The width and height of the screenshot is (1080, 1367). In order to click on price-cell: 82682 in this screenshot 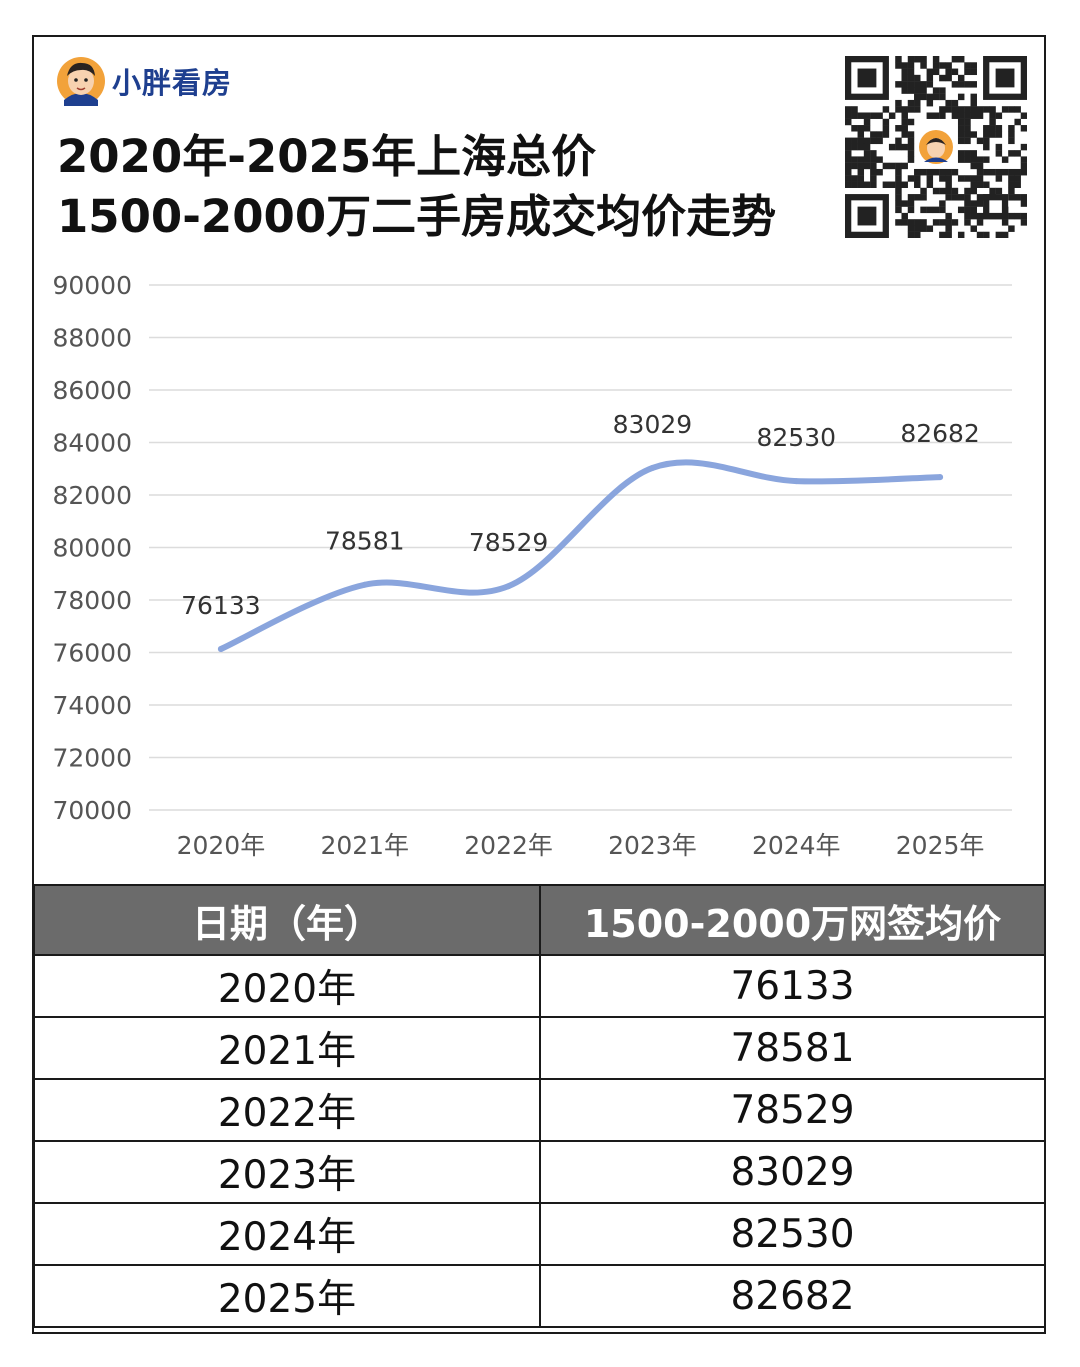, I will do `click(792, 1296)`.